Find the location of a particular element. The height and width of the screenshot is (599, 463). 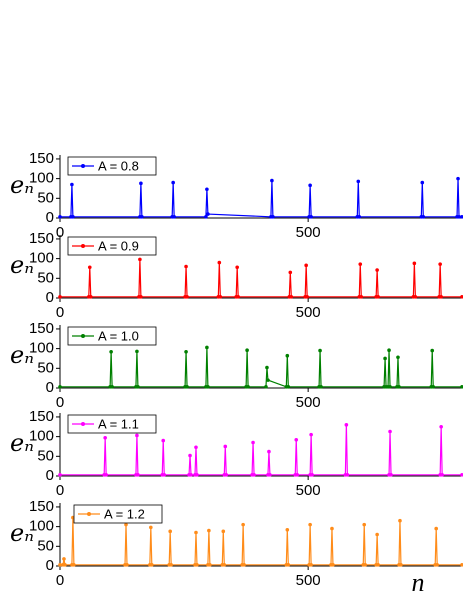

legend-label: A = 0.8 is located at coordinates (118, 165).